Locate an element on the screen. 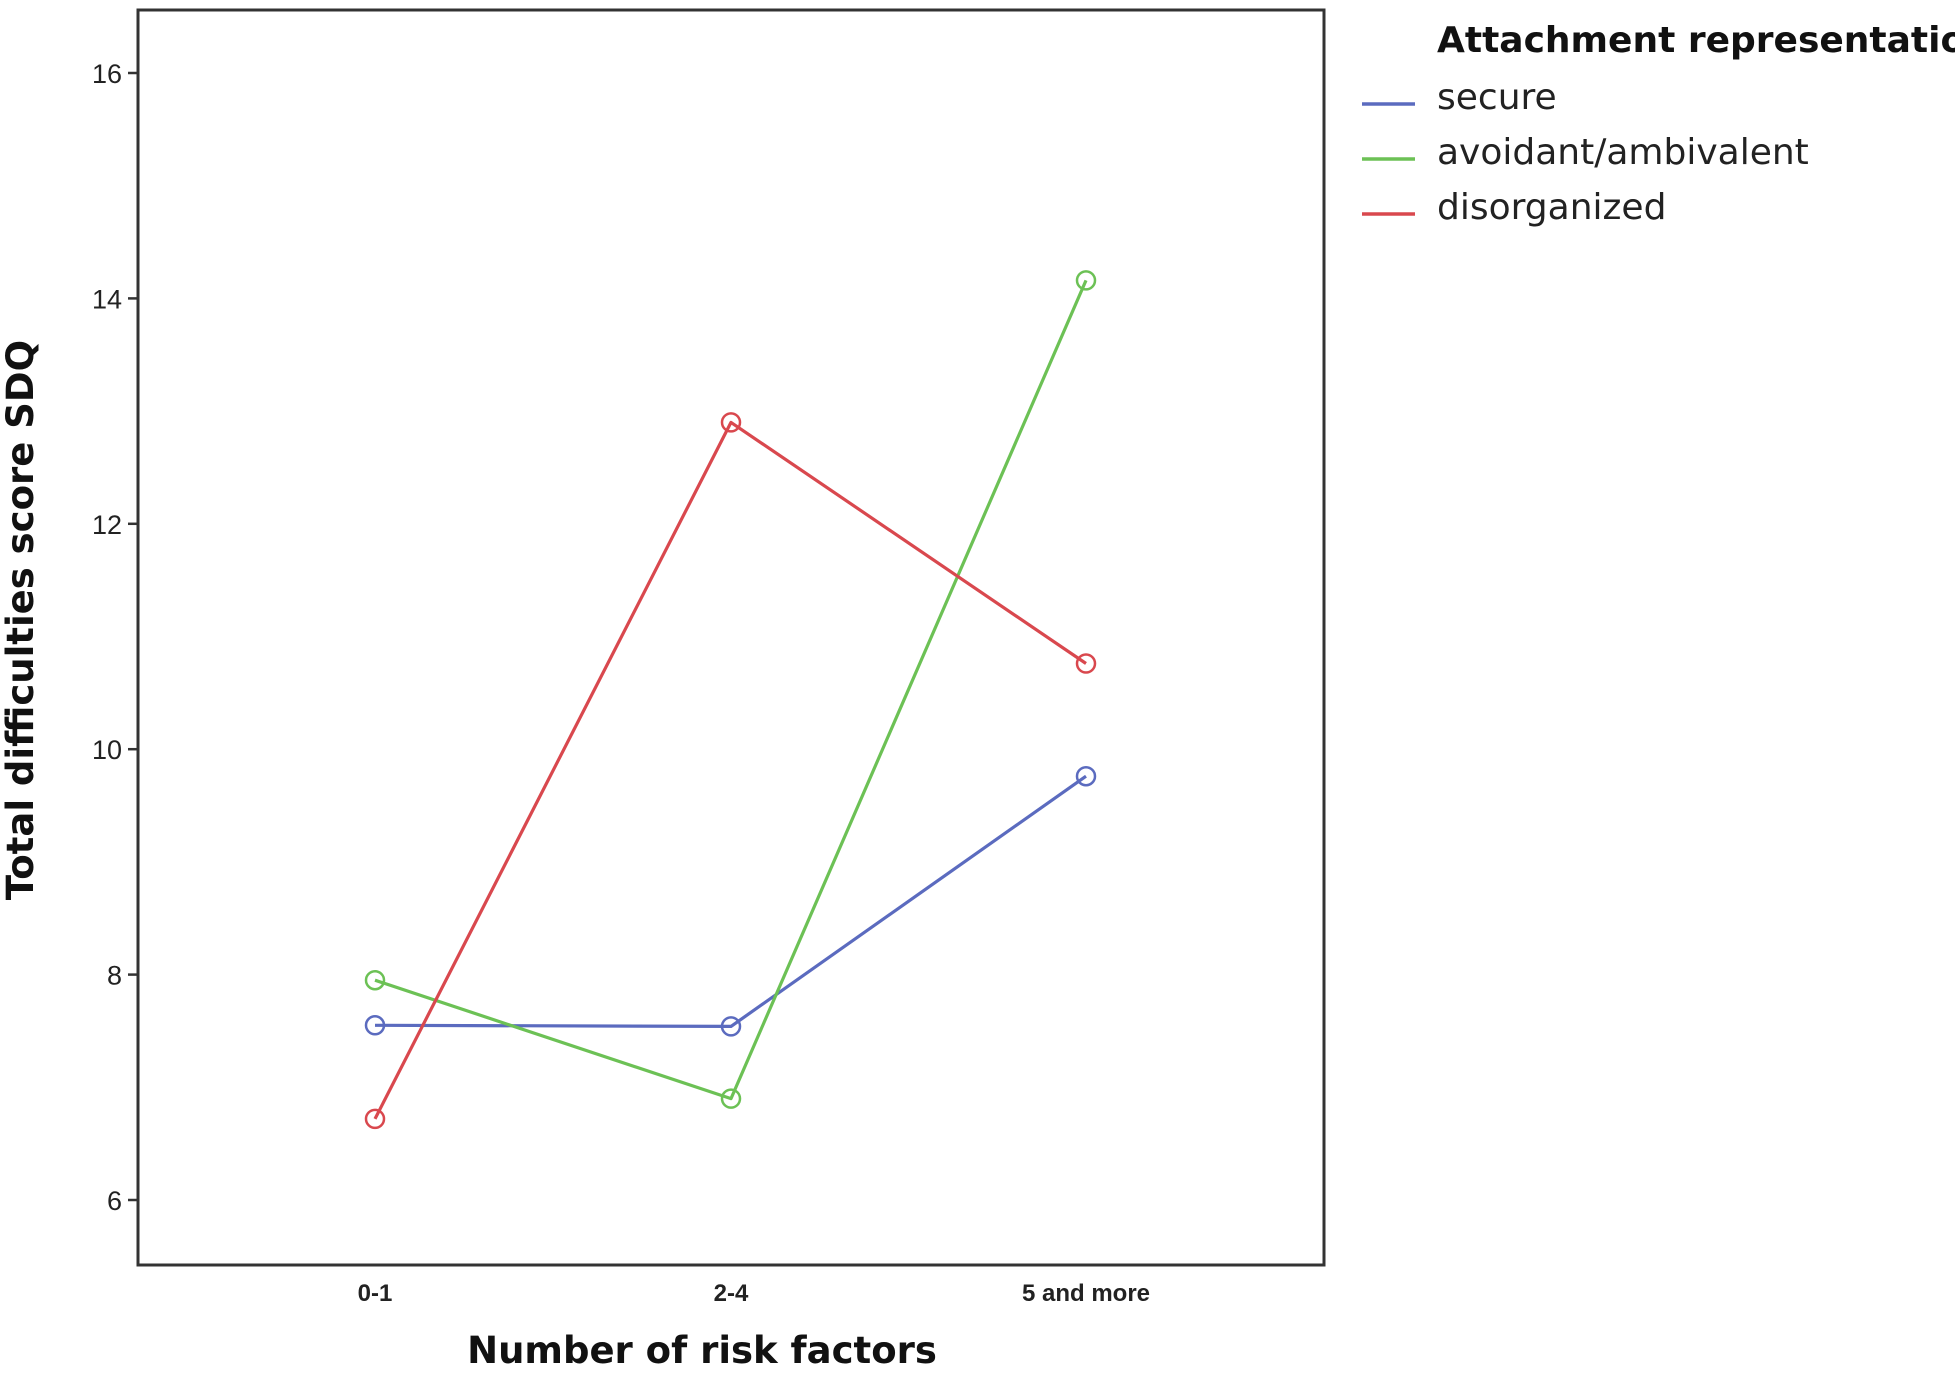 The width and height of the screenshot is (1955, 1381). legend-label: disorganized is located at coordinates (1551, 207).